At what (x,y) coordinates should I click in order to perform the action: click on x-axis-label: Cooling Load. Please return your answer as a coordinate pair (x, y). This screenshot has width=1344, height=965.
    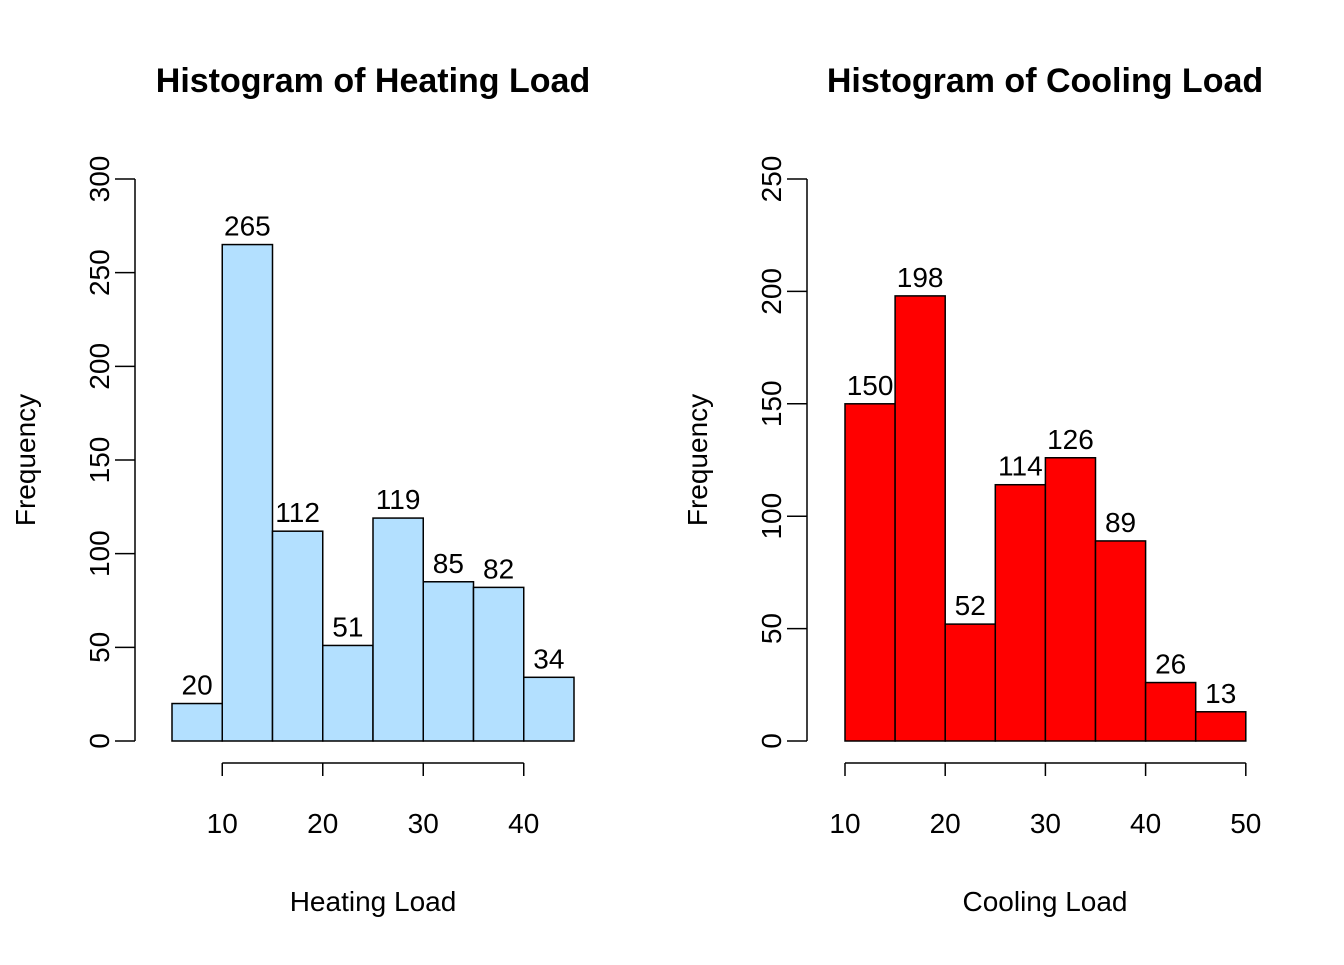
    Looking at the image, I should click on (1044, 901).